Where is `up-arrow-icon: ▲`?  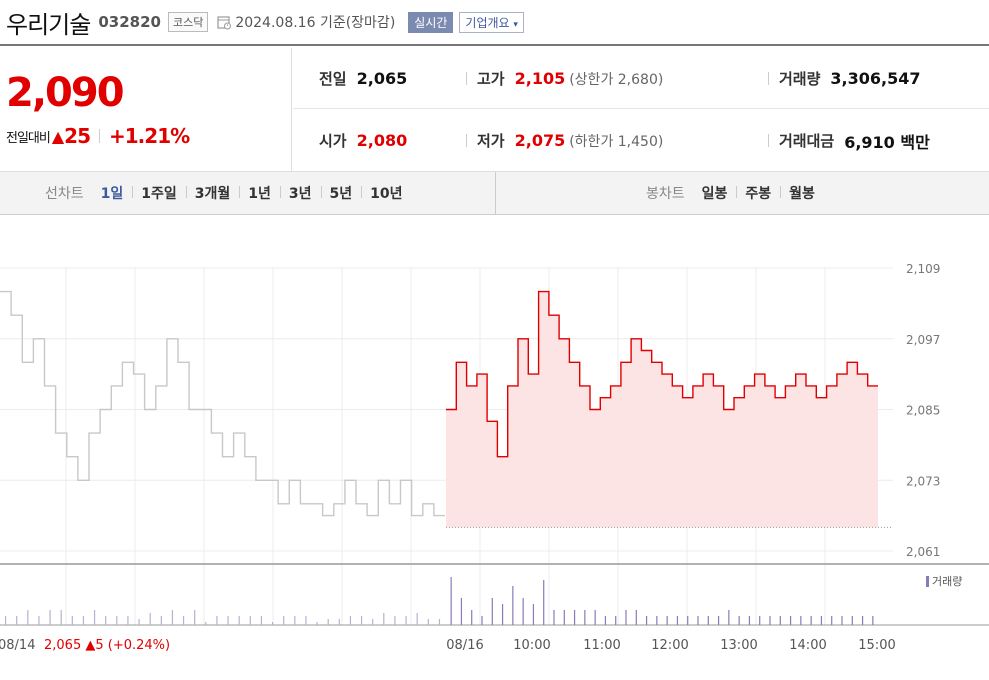 up-arrow-icon: ▲ is located at coordinates (58, 136).